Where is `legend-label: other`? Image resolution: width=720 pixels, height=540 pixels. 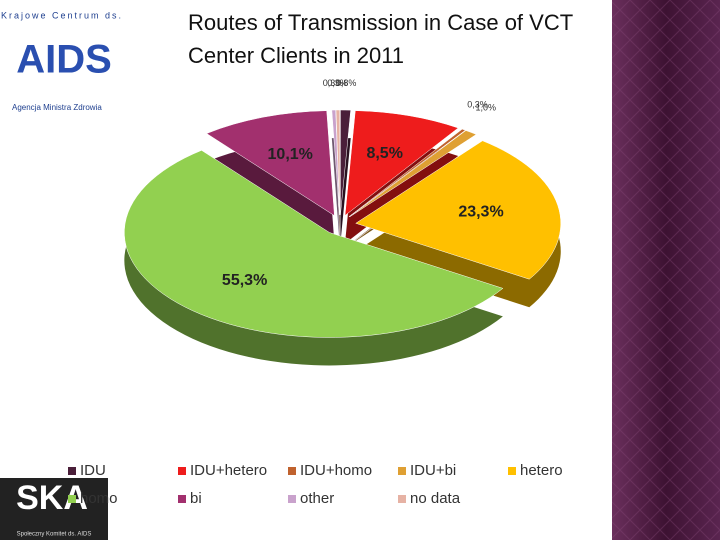
legend-label: other is located at coordinates (317, 498).